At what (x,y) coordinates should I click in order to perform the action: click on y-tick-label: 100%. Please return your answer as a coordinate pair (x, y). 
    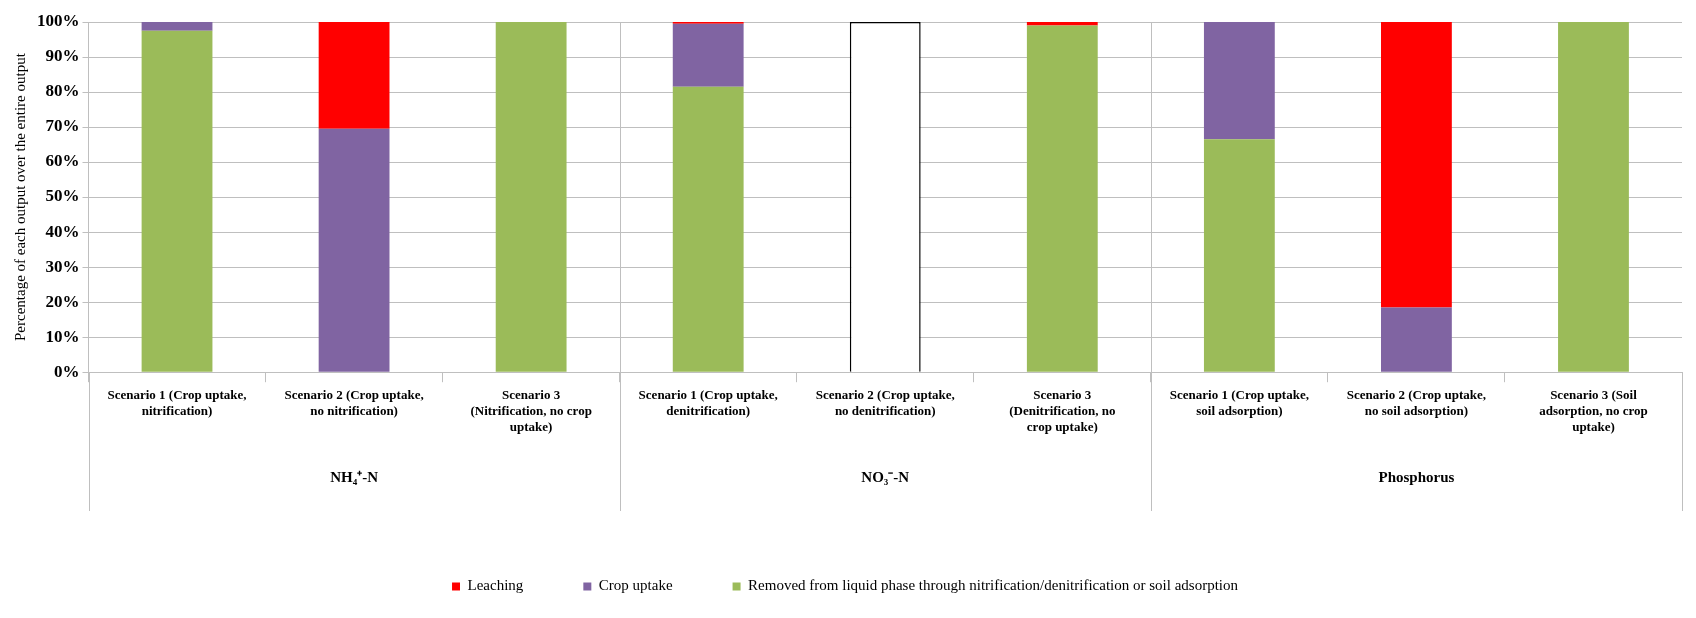
    Looking at the image, I should click on (58, 21).